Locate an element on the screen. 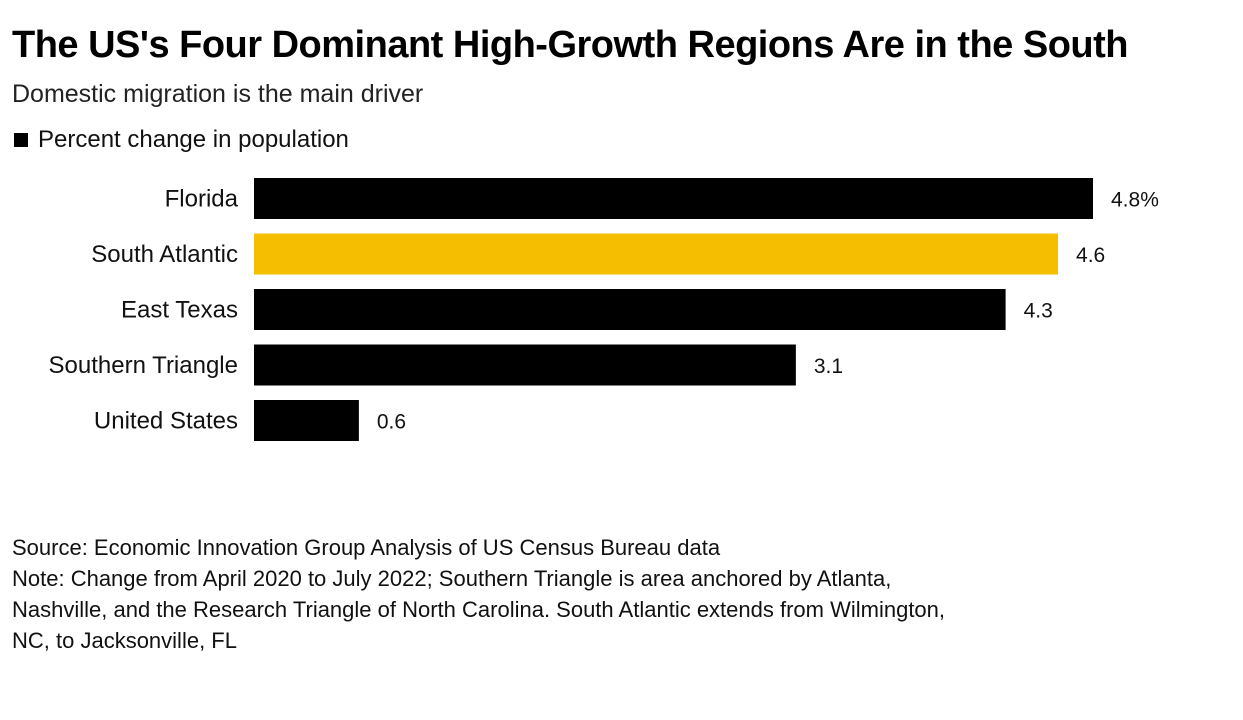  value-label: 4.8% is located at coordinates (1135, 200).